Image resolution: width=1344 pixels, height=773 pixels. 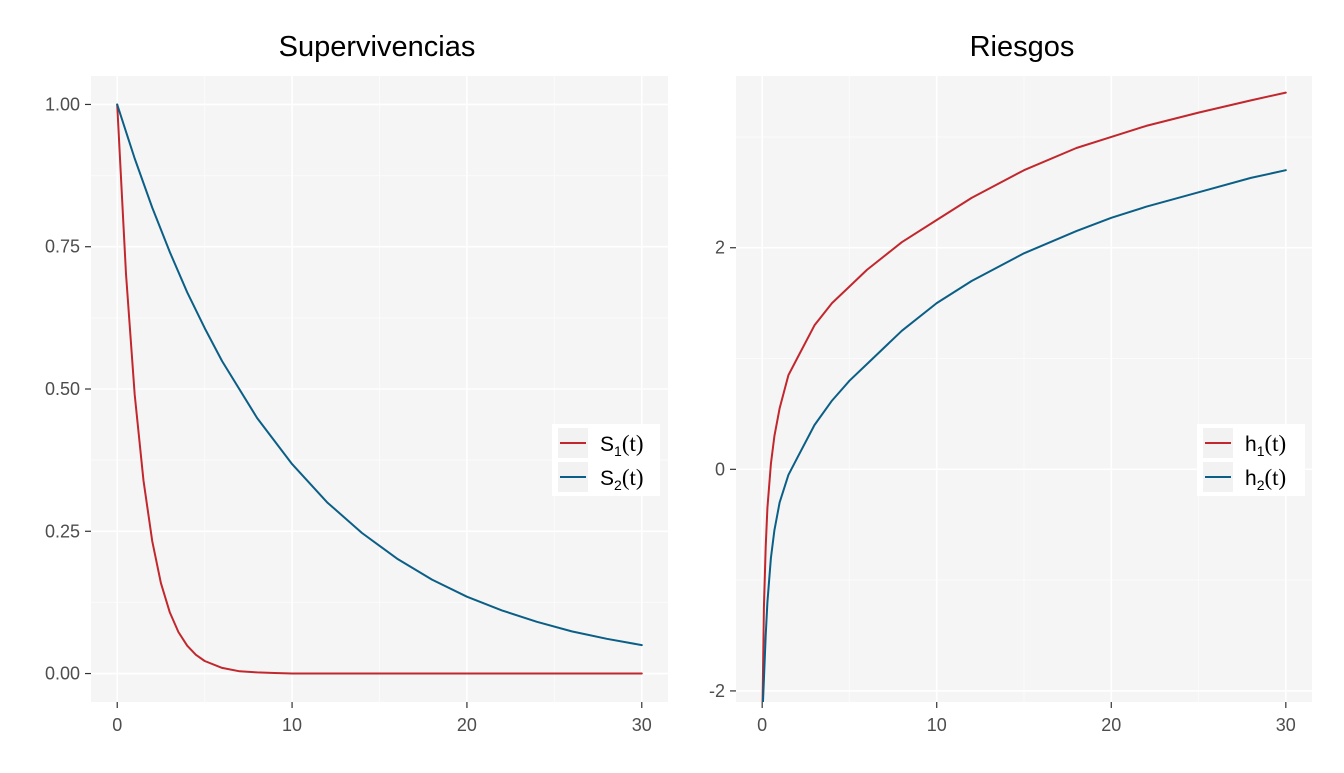 I want to click on legend-label: S2(t), so click(x=622, y=479).